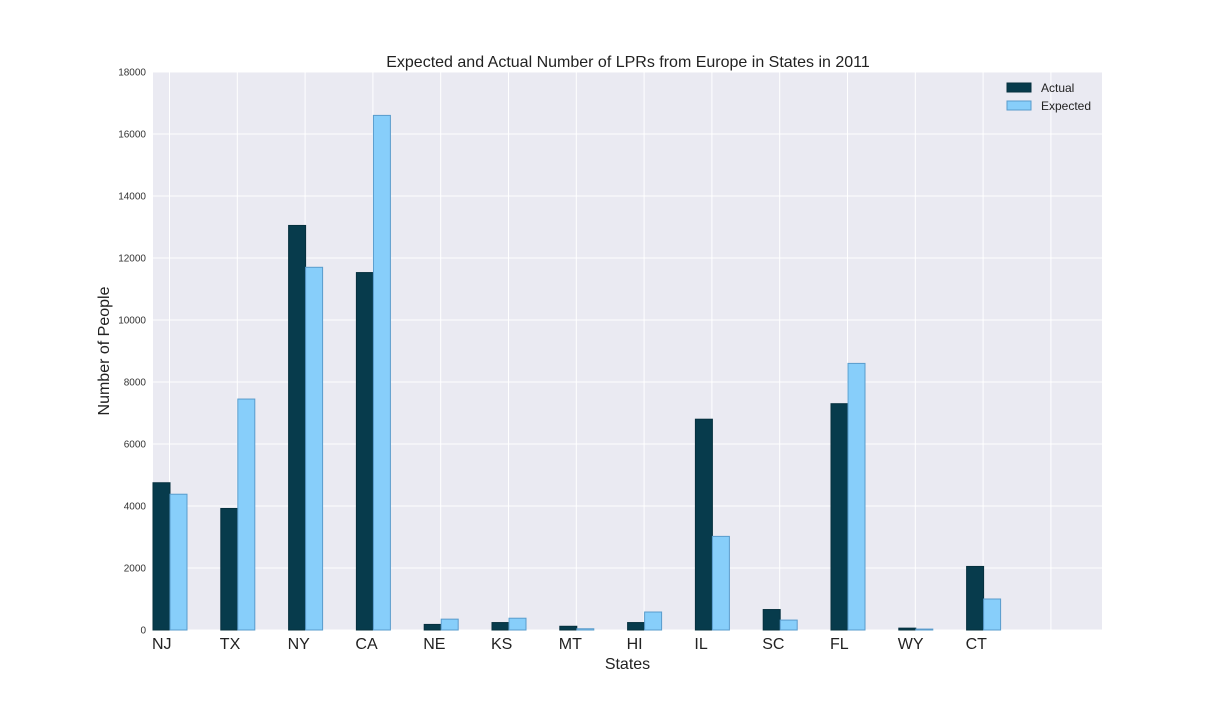  I want to click on x-tick-label: NE, so click(434, 644).